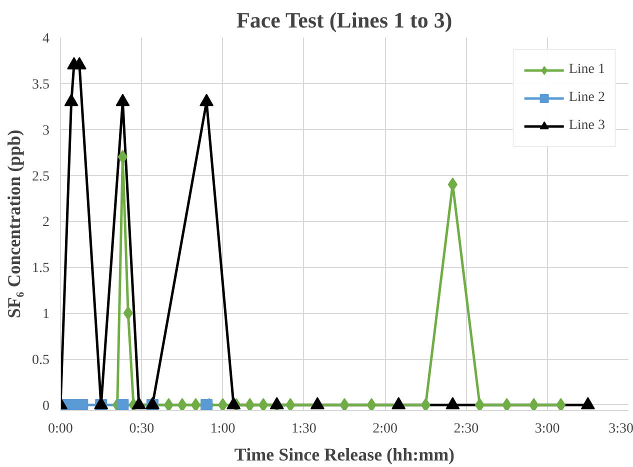 The width and height of the screenshot is (633, 467). What do you see at coordinates (46, 222) in the screenshot?
I see `y-tick-label: 2` at bounding box center [46, 222].